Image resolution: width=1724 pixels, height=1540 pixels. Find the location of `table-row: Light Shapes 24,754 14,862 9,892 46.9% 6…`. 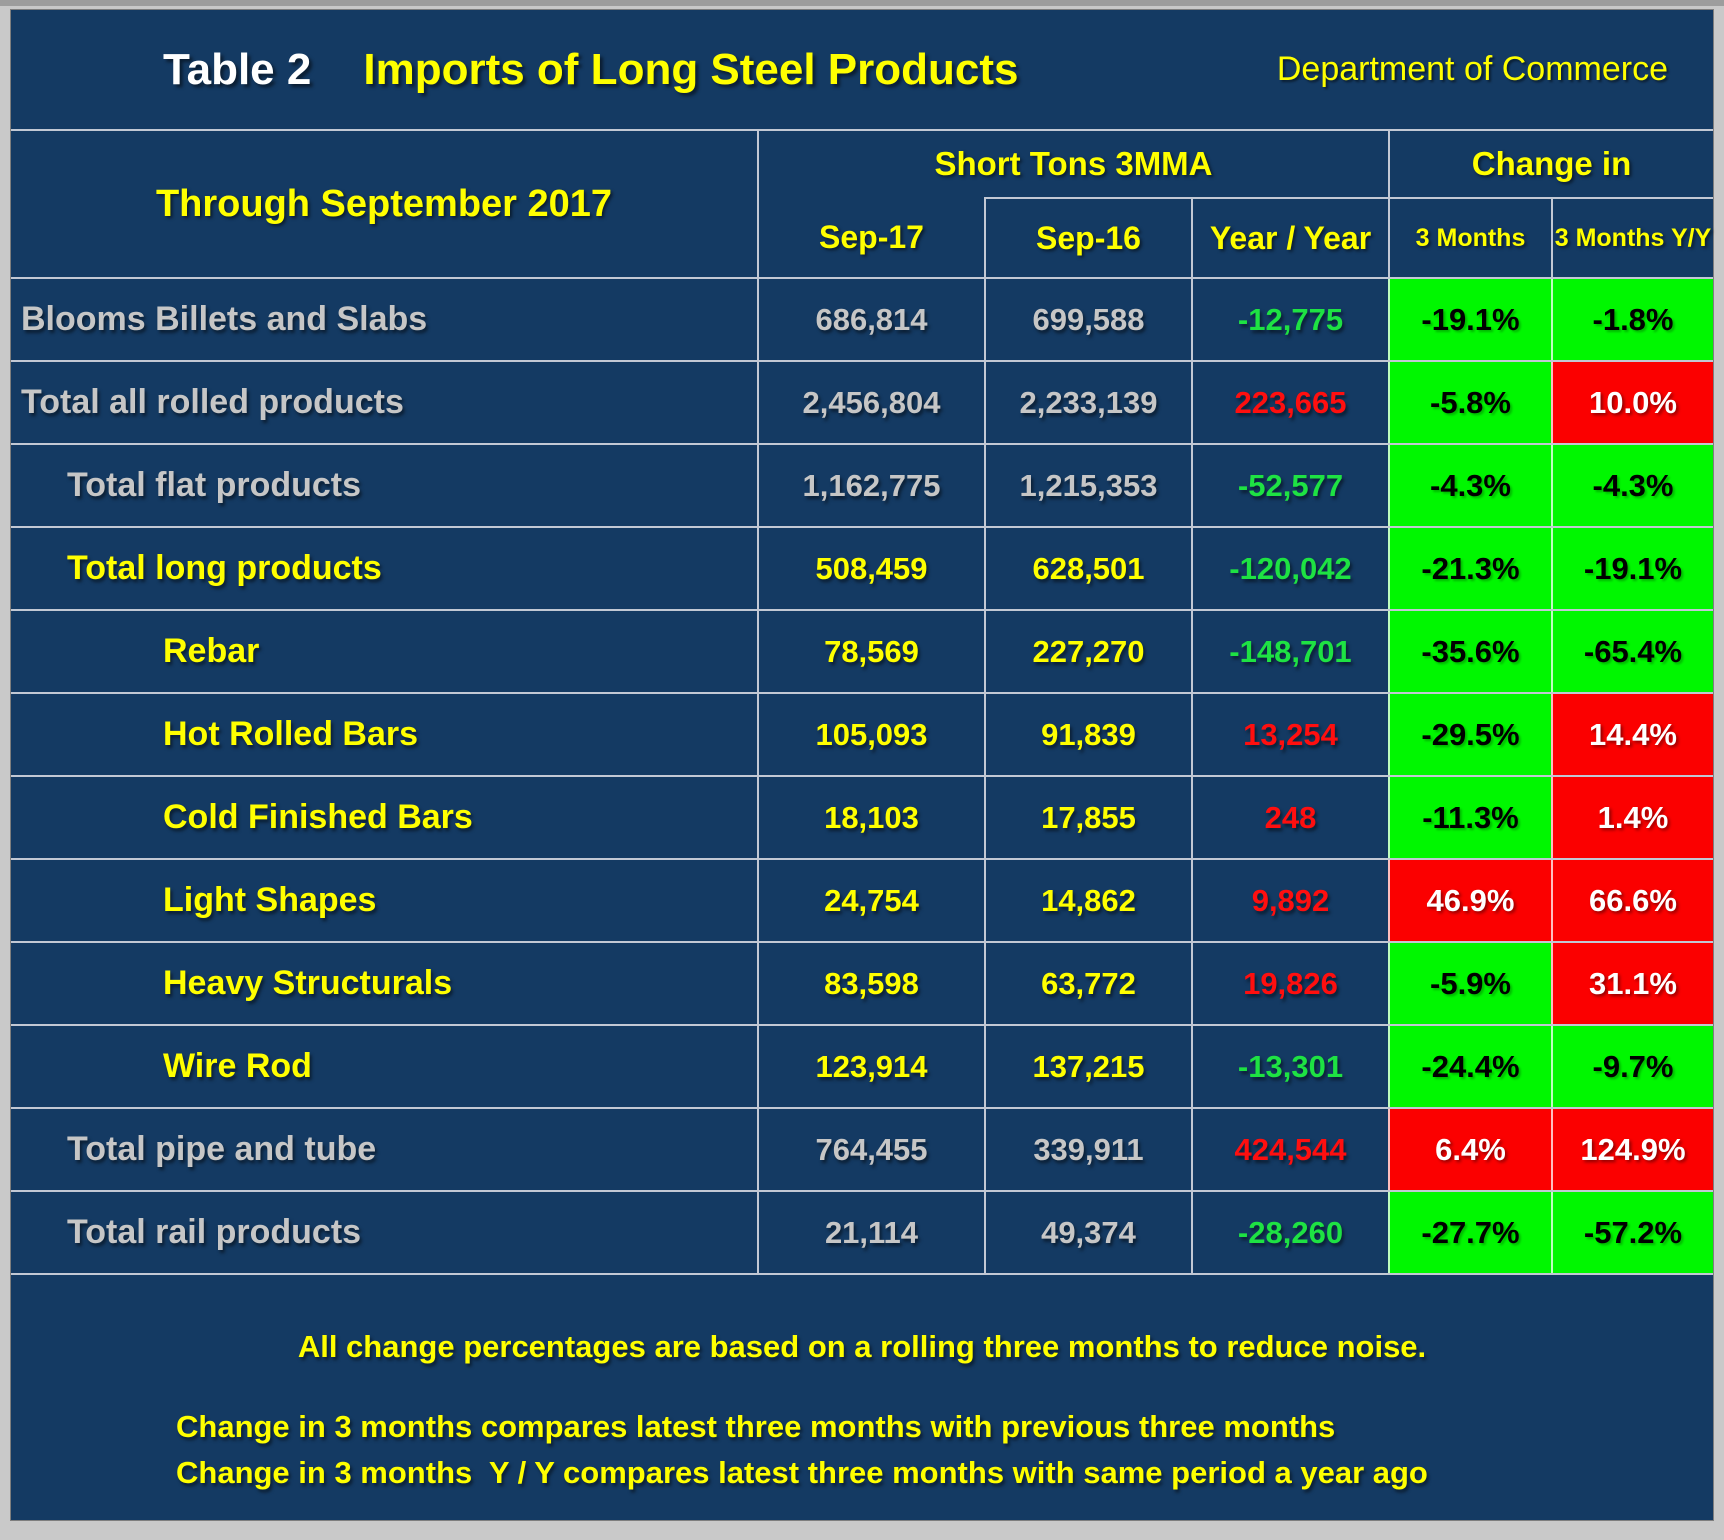

table-row: Light Shapes 24,754 14,862 9,892 46.9% 6… is located at coordinates (862, 899).